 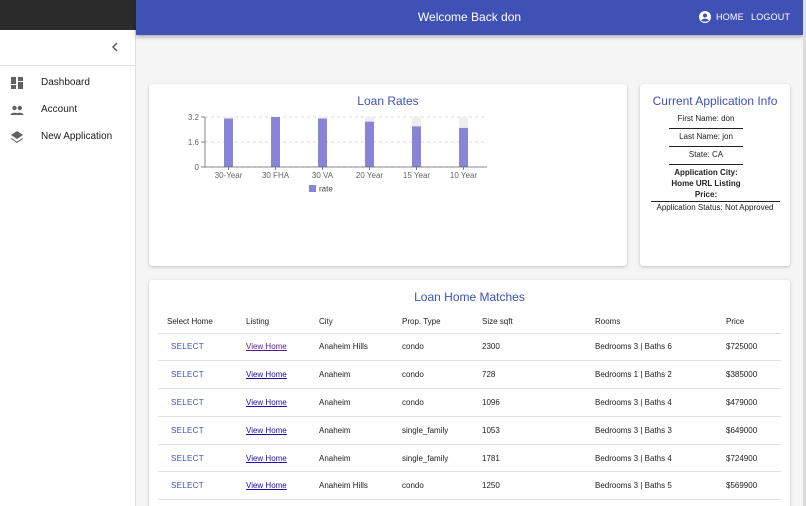 What do you see at coordinates (323, 175) in the screenshot?
I see `x-tick-label: 30 VA` at bounding box center [323, 175].